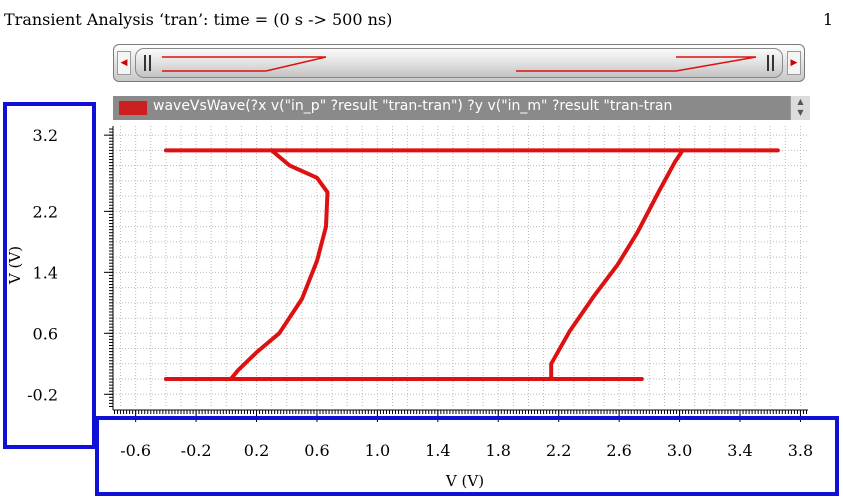  I want to click on y-axis-label: V (V), so click(15, 265).